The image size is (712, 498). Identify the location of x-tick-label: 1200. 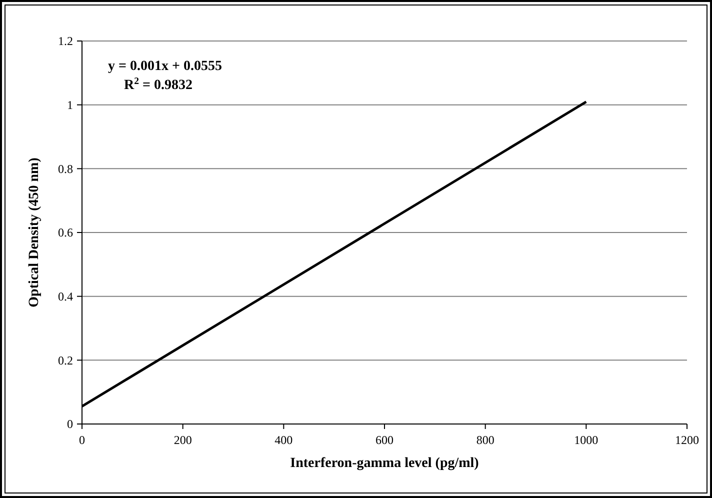
(687, 440).